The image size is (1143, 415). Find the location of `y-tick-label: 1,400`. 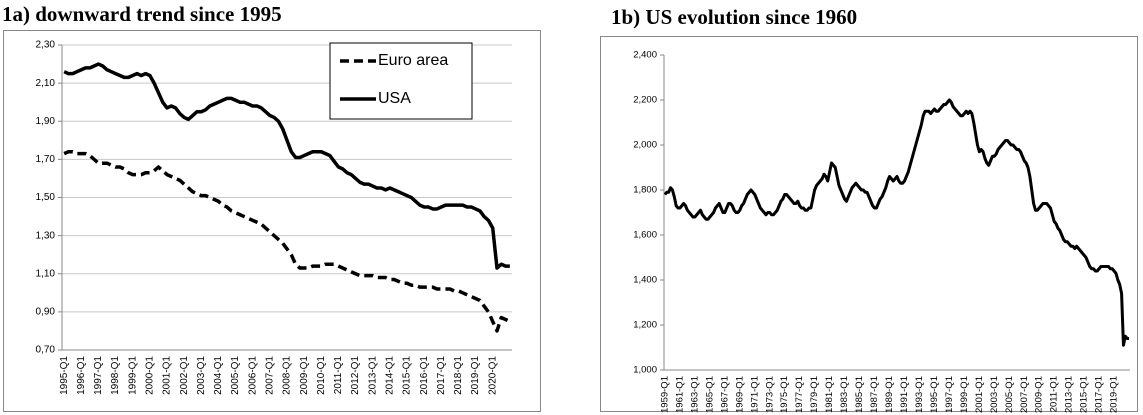

y-tick-label: 1,400 is located at coordinates (645, 280).